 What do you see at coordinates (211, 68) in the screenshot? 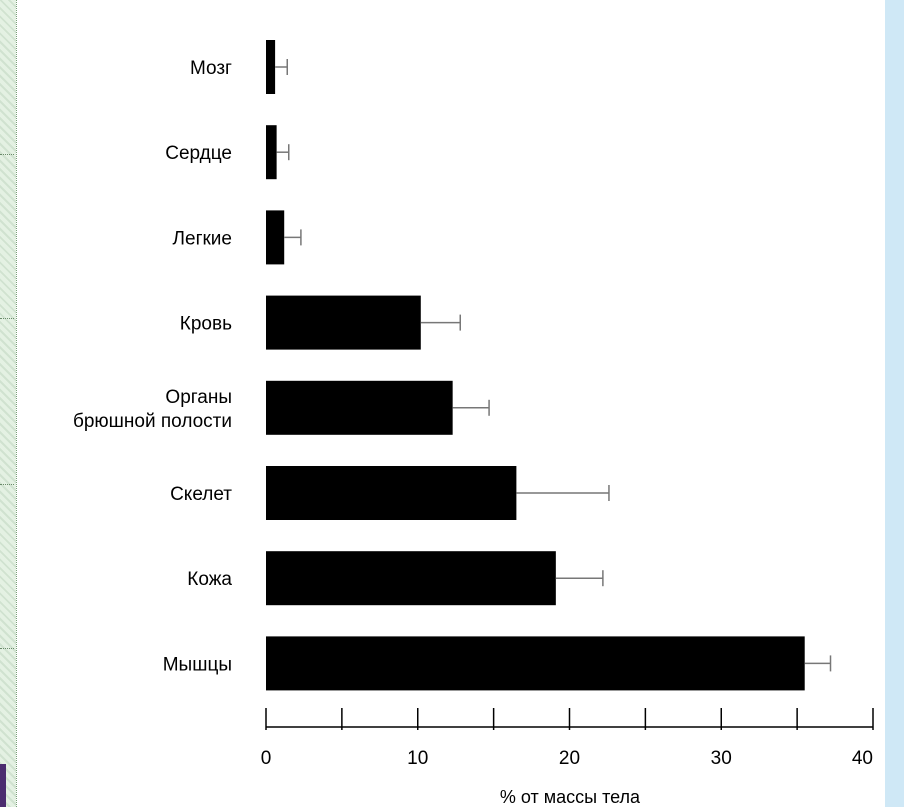
I see `category-label: Мозг` at bounding box center [211, 68].